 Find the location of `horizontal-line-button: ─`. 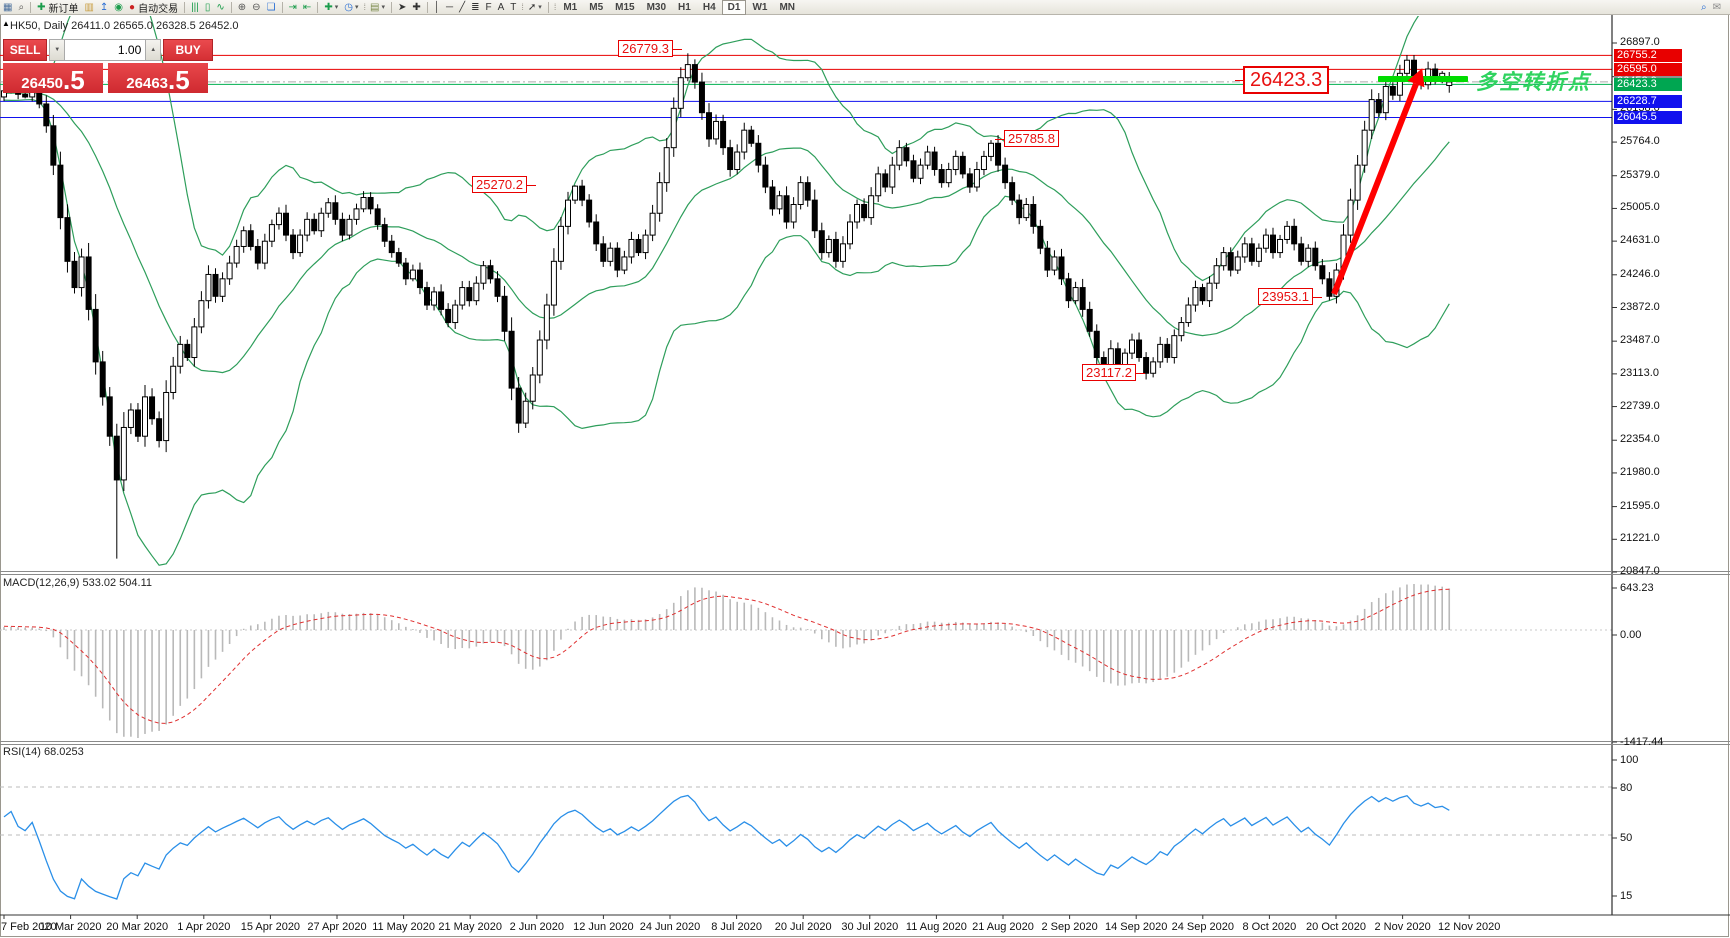

horizontal-line-button: ─ is located at coordinates (449, 7).